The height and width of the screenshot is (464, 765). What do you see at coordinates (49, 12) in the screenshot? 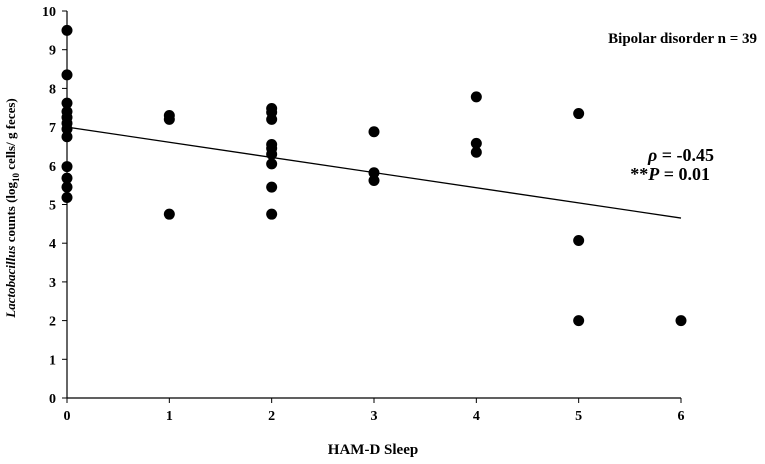
I see `y-tick-label: 10` at bounding box center [49, 12].